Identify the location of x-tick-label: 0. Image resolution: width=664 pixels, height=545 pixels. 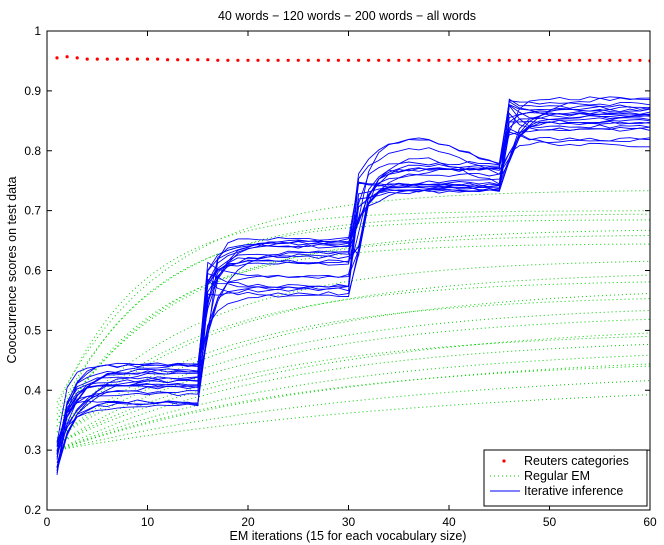
(47, 522).